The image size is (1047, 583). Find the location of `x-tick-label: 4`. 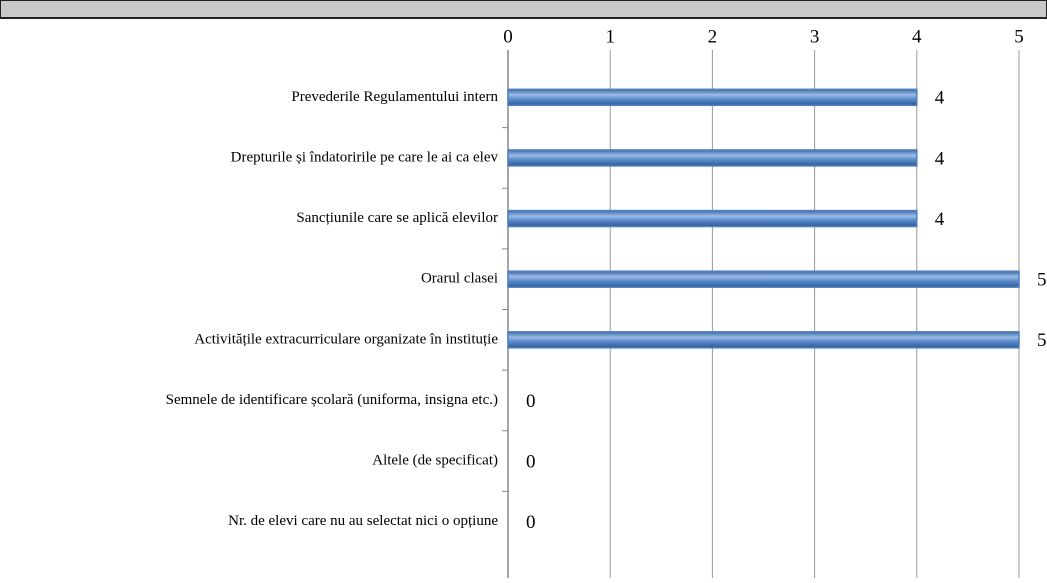

x-tick-label: 4 is located at coordinates (917, 36).